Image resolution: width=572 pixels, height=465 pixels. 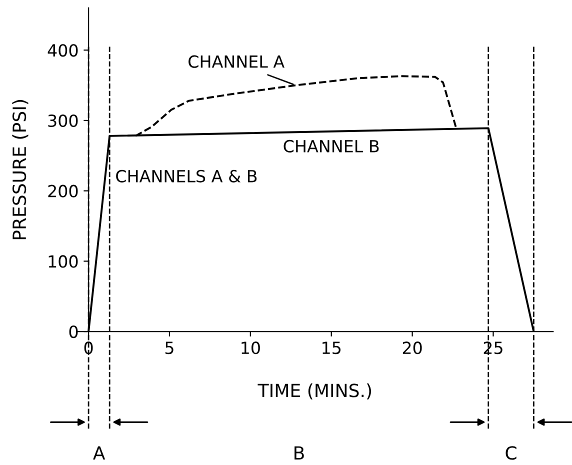 I want to click on annotation: CHANNEL A, so click(x=236, y=61).